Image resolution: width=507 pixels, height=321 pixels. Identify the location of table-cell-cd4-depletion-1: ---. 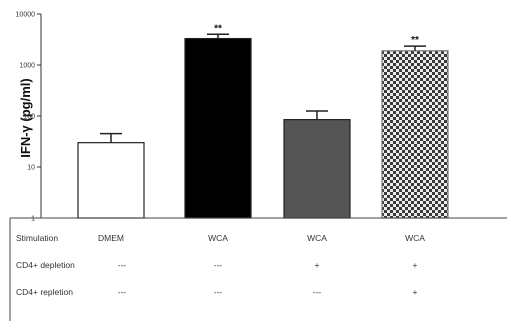
(218, 265).